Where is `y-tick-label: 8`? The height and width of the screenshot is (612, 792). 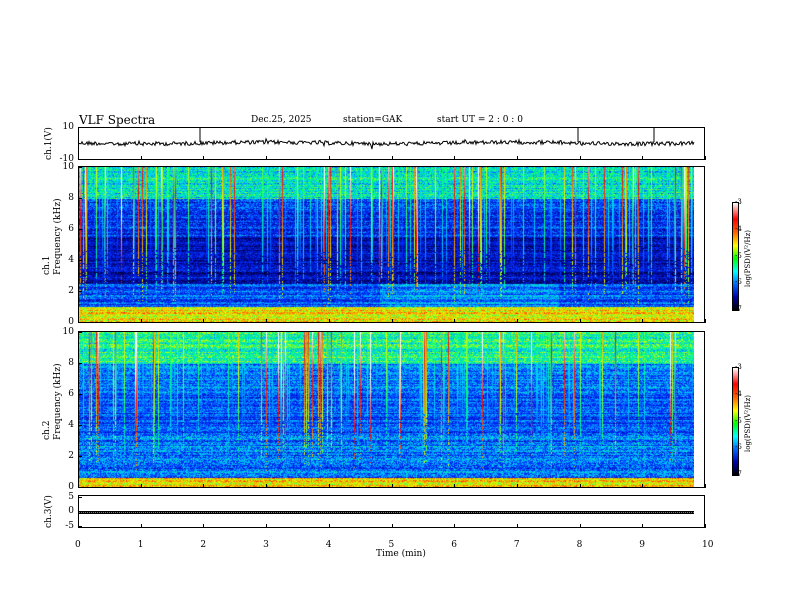 y-tick-label: 8 is located at coordinates (71, 363).